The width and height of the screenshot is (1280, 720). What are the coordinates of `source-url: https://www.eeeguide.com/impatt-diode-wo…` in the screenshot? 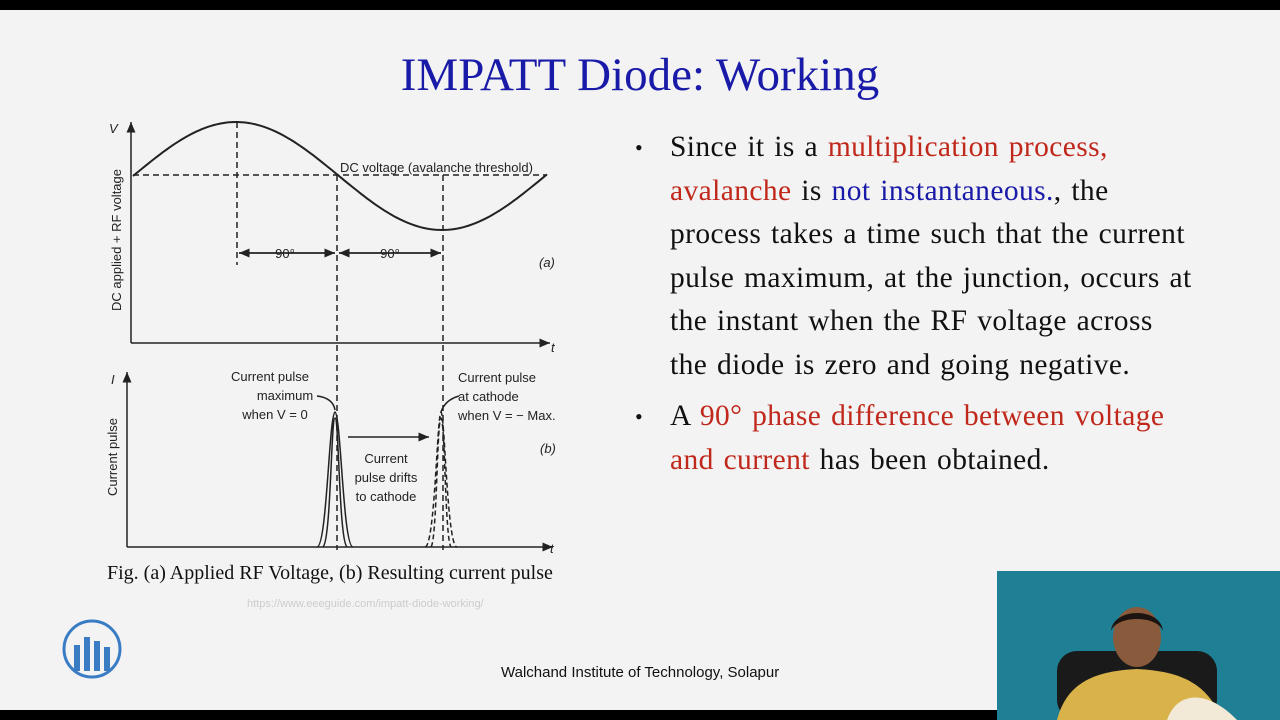 It's located at (365, 604).